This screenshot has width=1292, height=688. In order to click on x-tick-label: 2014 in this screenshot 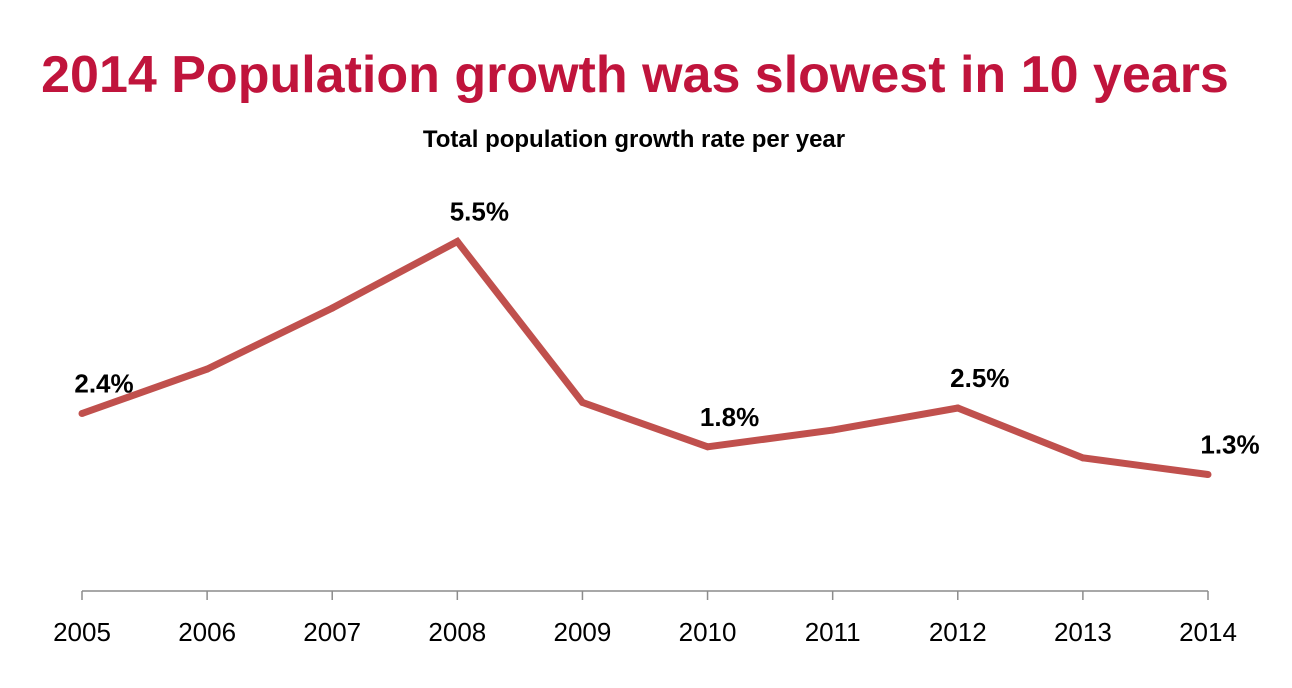, I will do `click(1208, 632)`.